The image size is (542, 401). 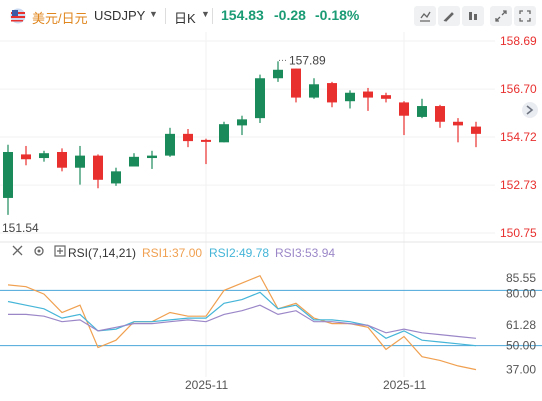 I want to click on rsi1-value: RSI1:37.00, so click(x=172, y=253).